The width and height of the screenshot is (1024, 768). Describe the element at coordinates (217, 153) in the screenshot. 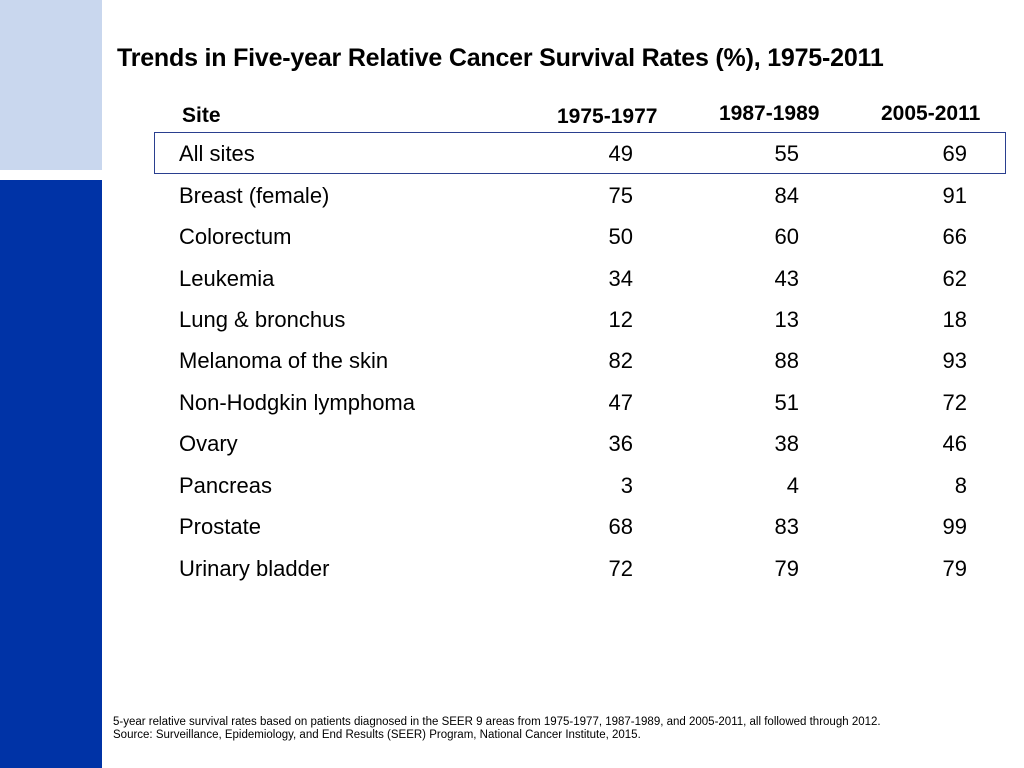

I see `row-site: All sites` at that location.